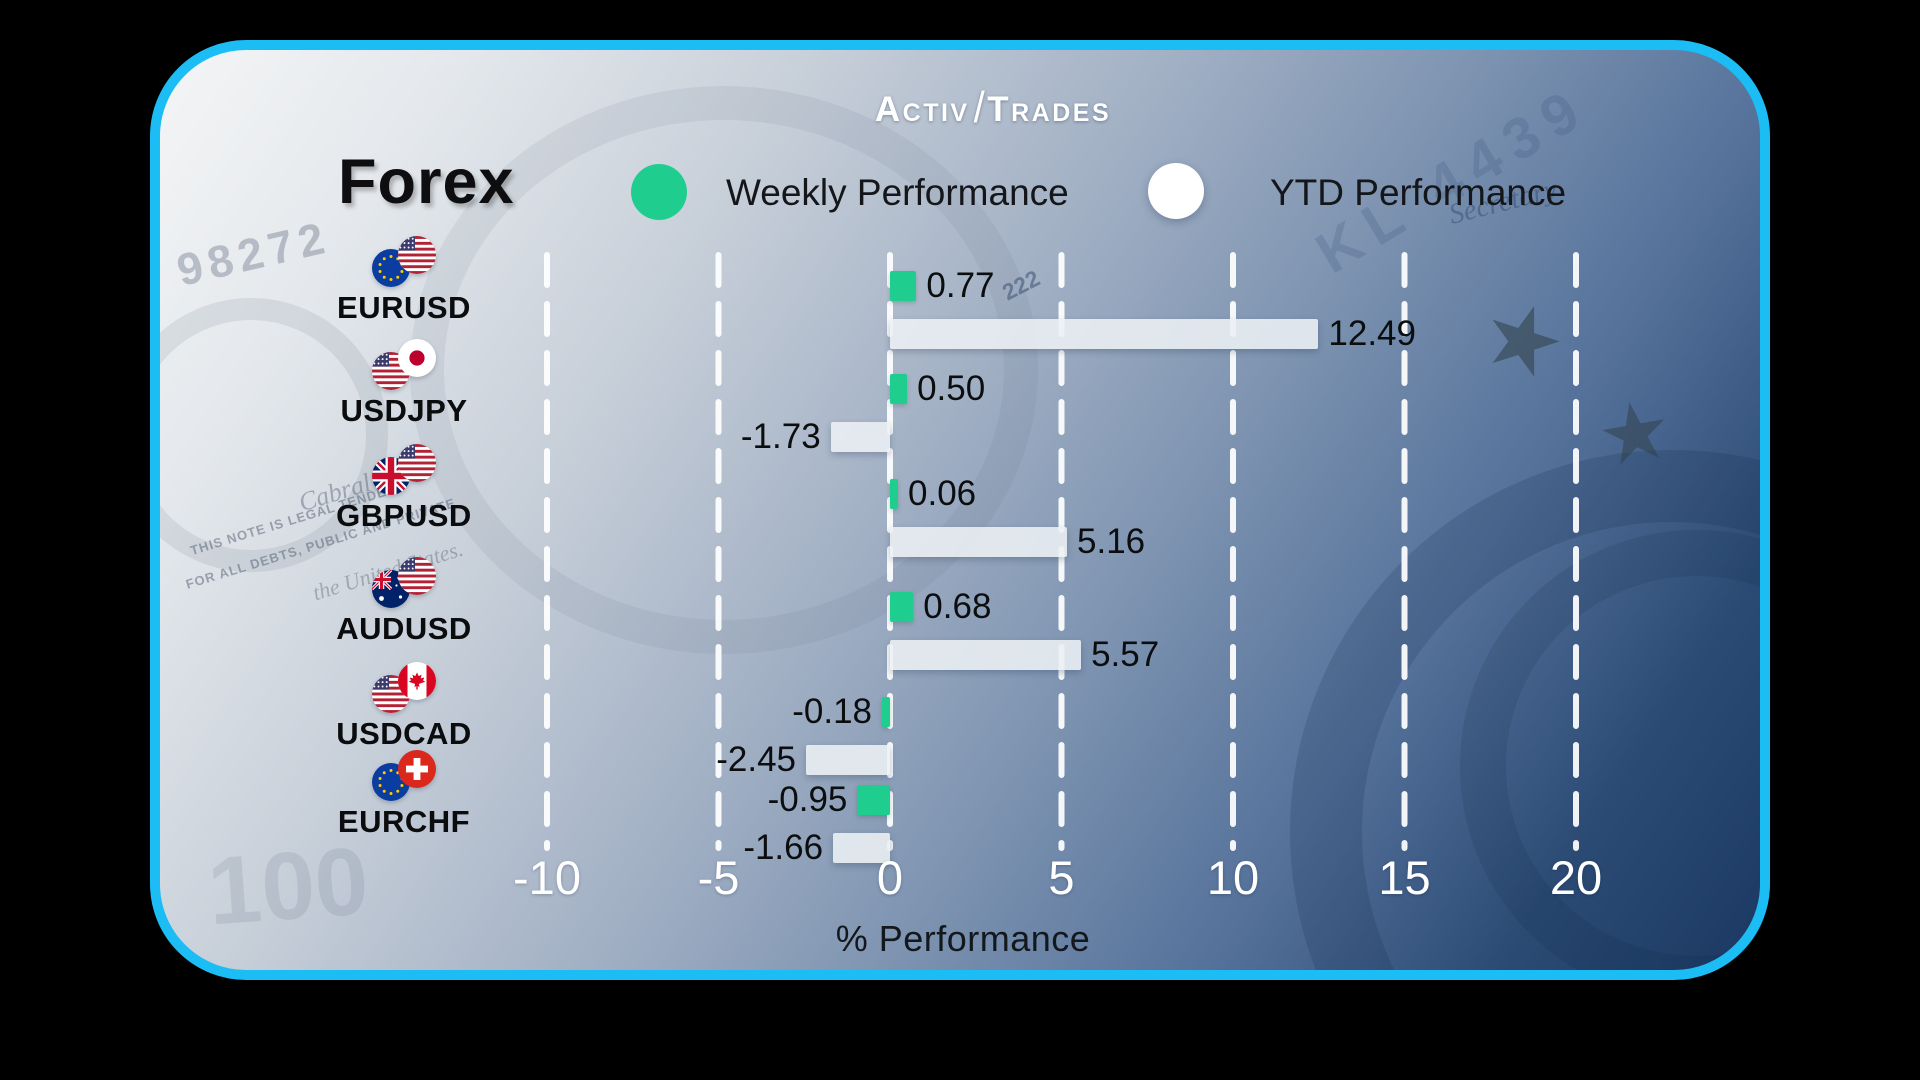 The image size is (1920, 1080). I want to click on ytd-legend-label: YTD Performance, so click(1418, 192).